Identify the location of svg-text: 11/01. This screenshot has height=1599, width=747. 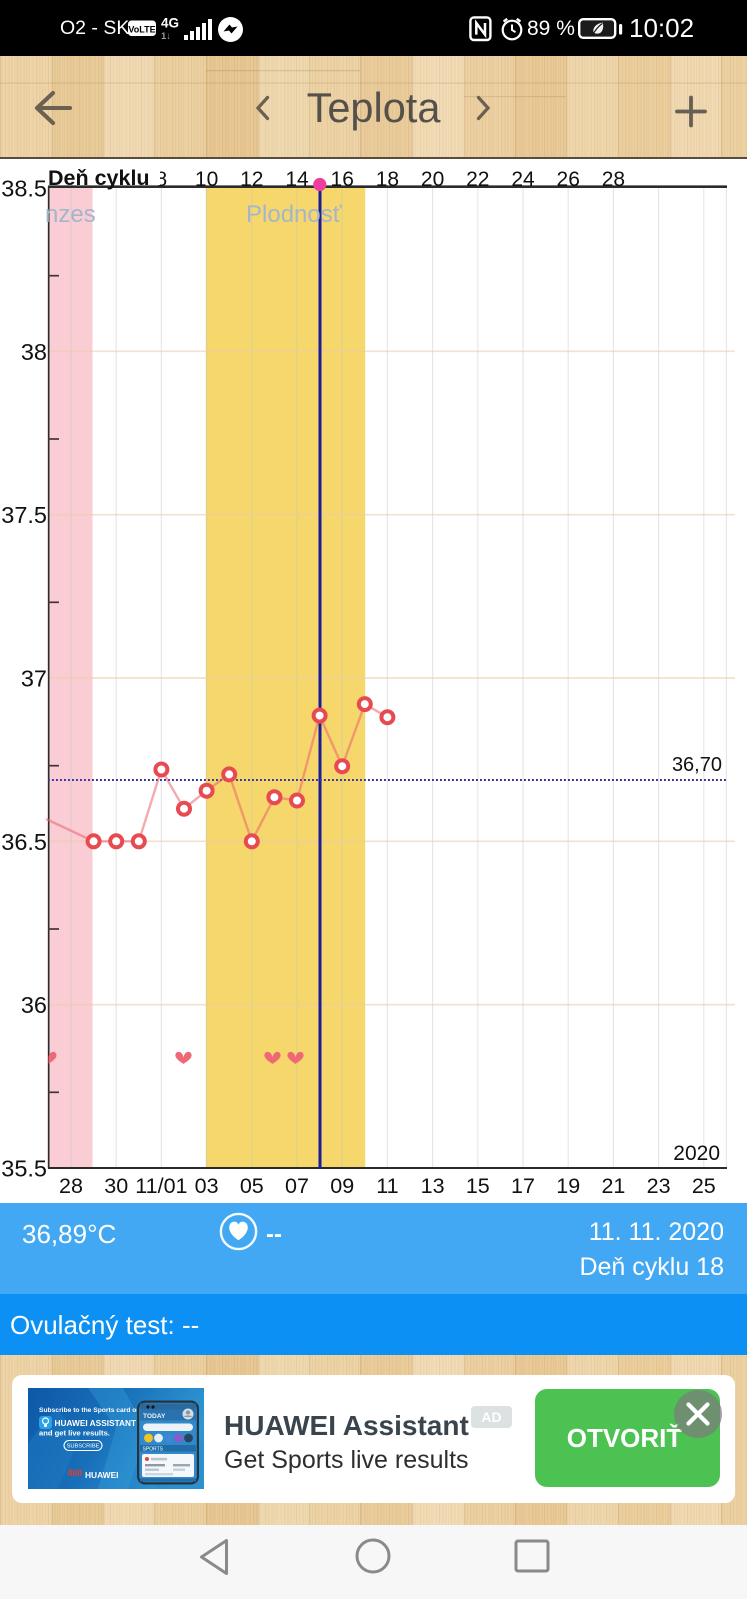
(161, 1186).